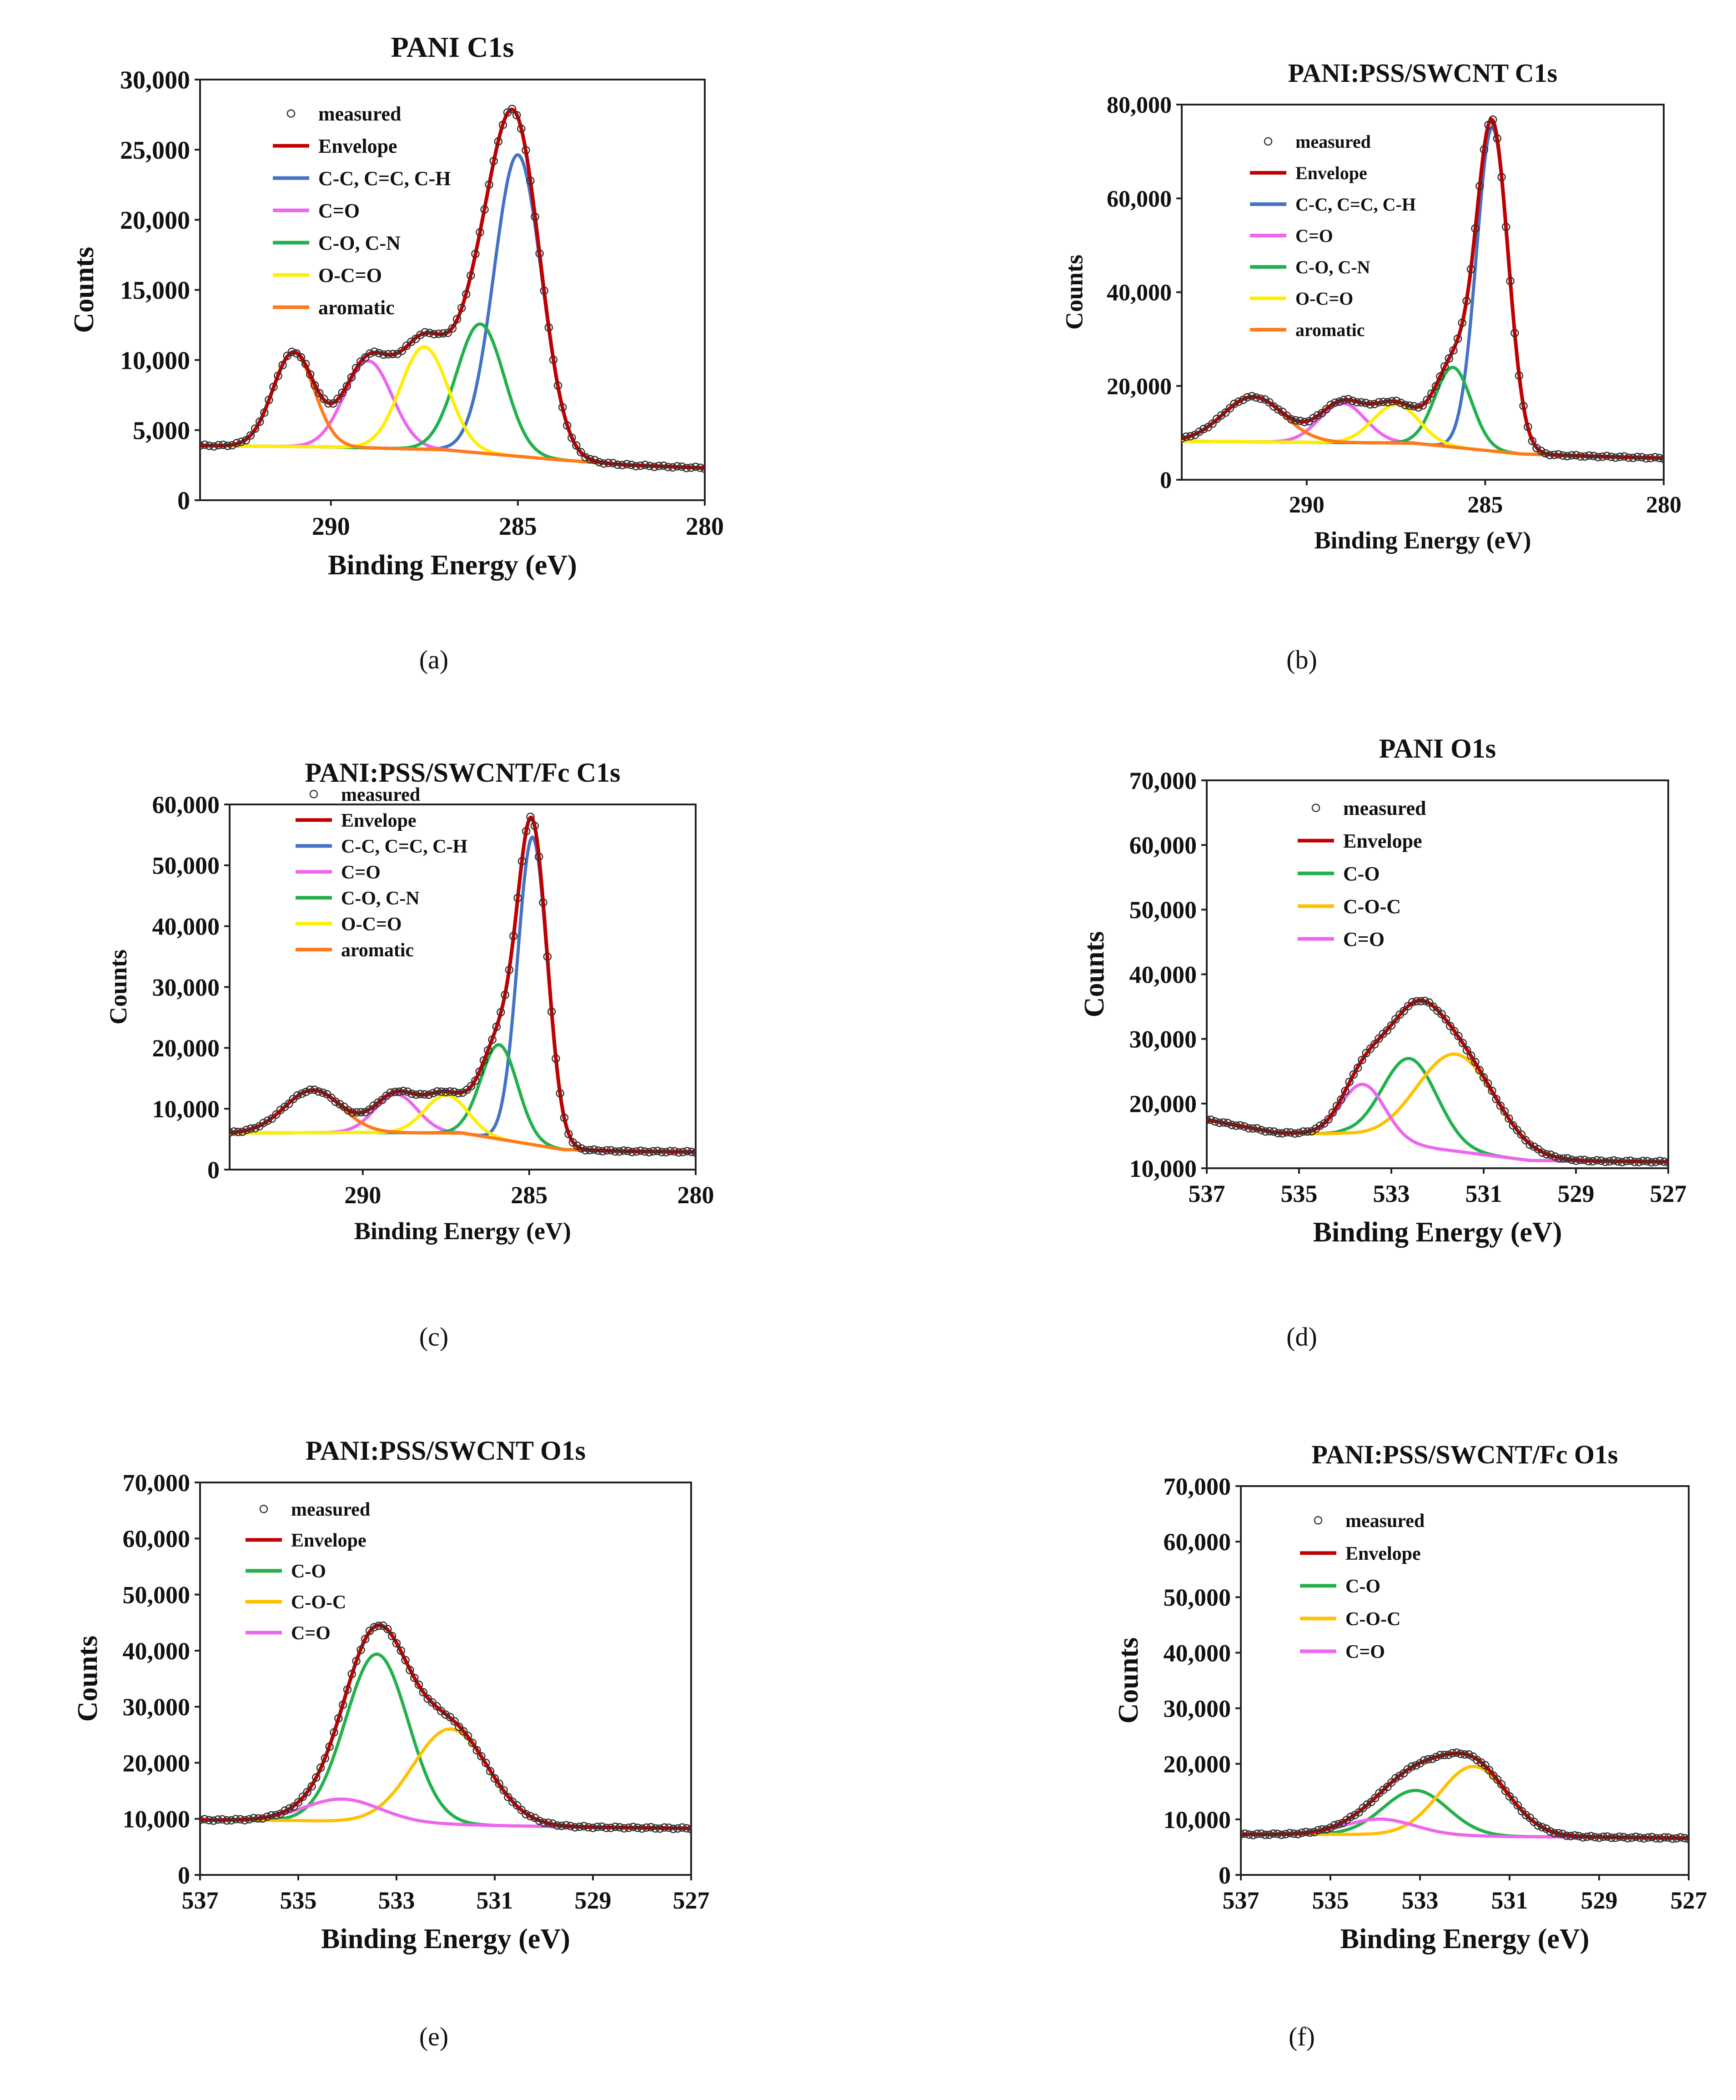  I want to click on x-tick-label: 537, so click(1207, 1193).